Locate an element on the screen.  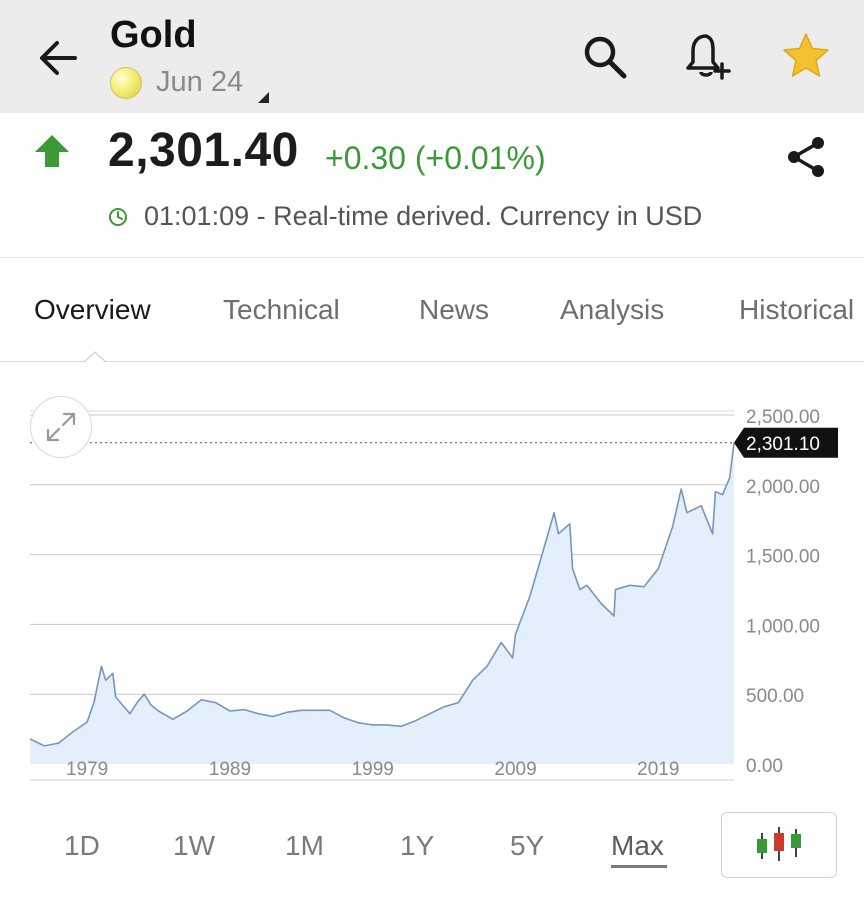
search-icon is located at coordinates (605, 57).